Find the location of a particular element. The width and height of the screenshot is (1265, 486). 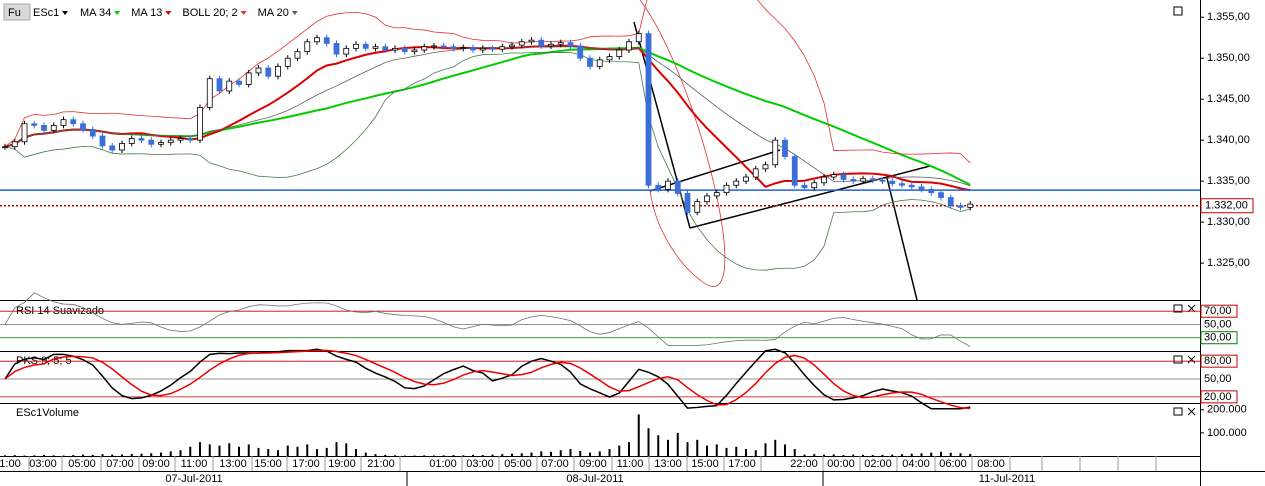

time-label: 15:00 is located at coordinates (268, 464).